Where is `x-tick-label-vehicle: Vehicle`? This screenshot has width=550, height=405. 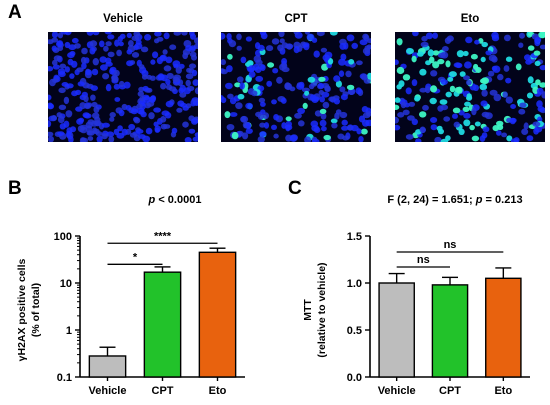 x-tick-label-vehicle: Vehicle is located at coordinates (108, 391).